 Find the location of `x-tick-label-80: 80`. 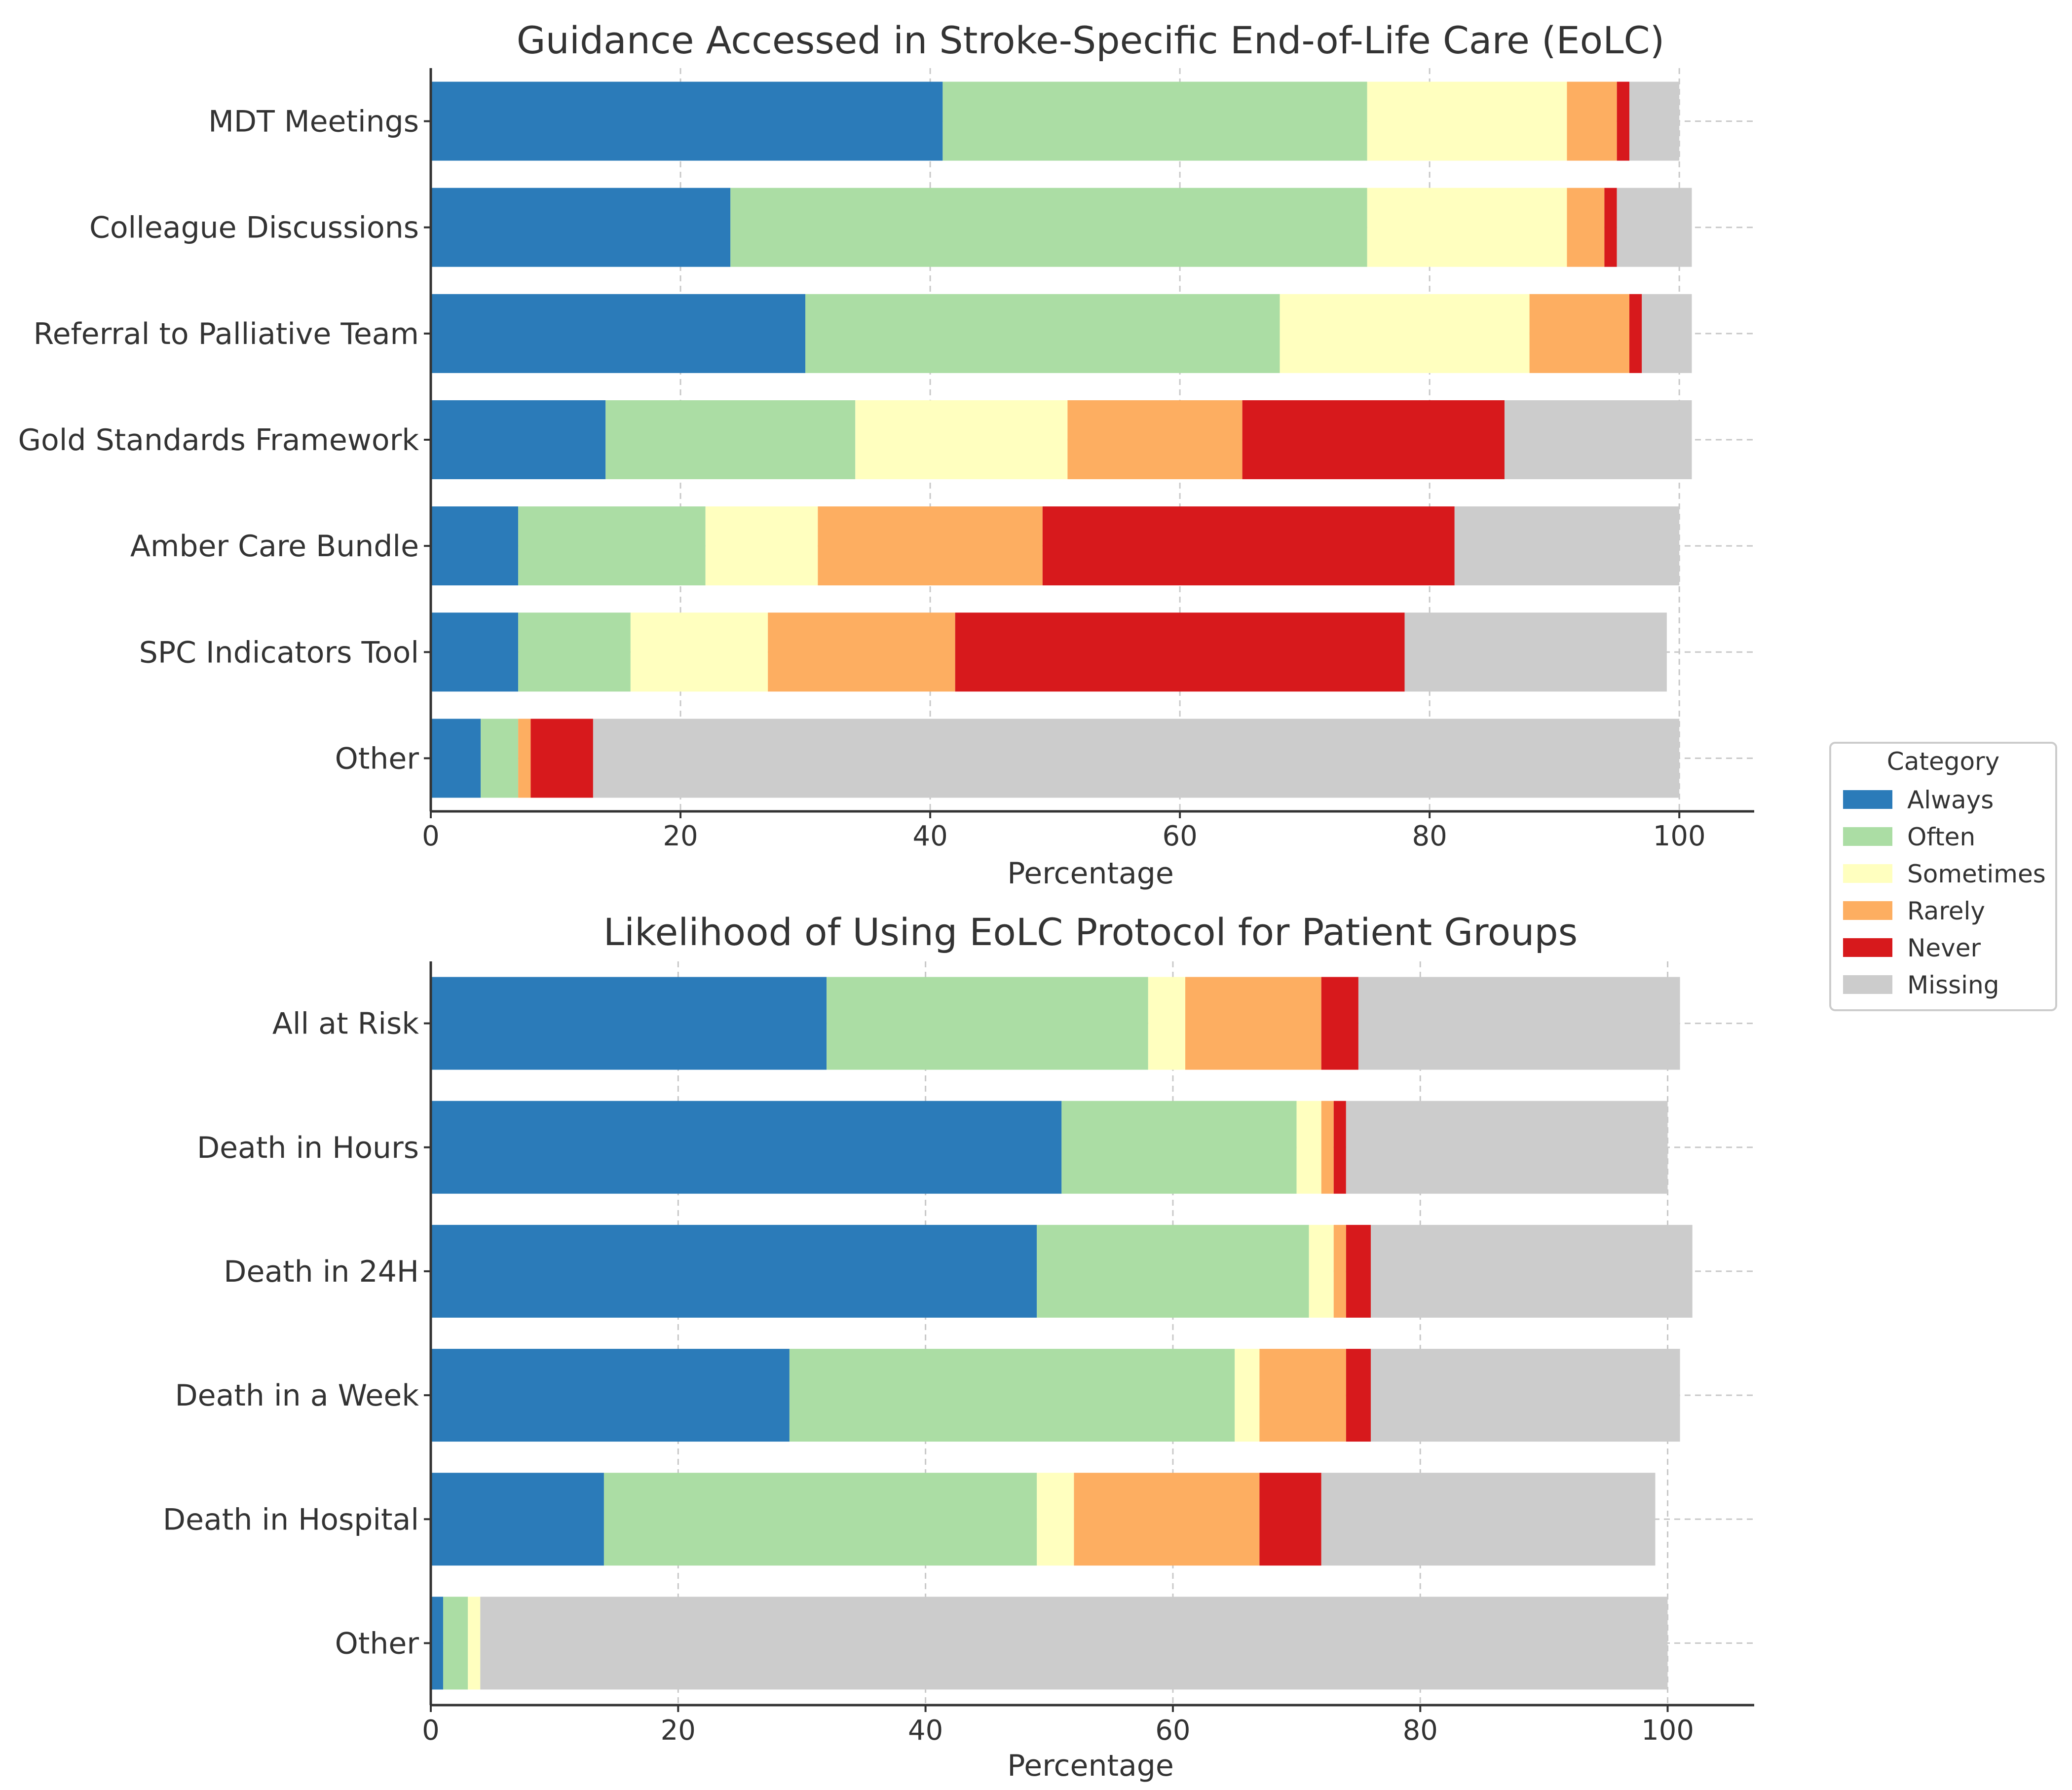

x-tick-label-80: 80 is located at coordinates (1420, 1730).